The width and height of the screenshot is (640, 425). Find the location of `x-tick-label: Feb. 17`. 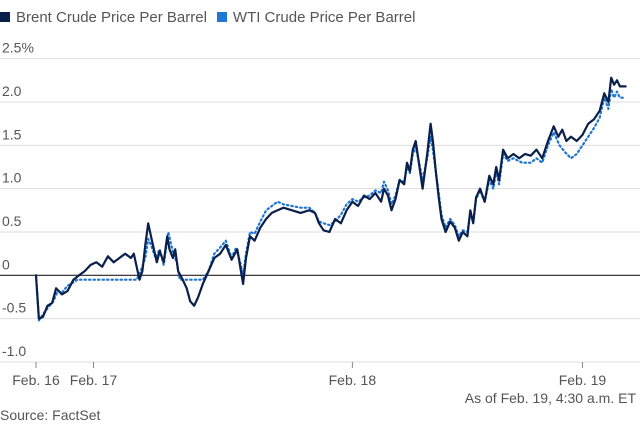

x-tick-label: Feb. 17 is located at coordinates (94, 380).